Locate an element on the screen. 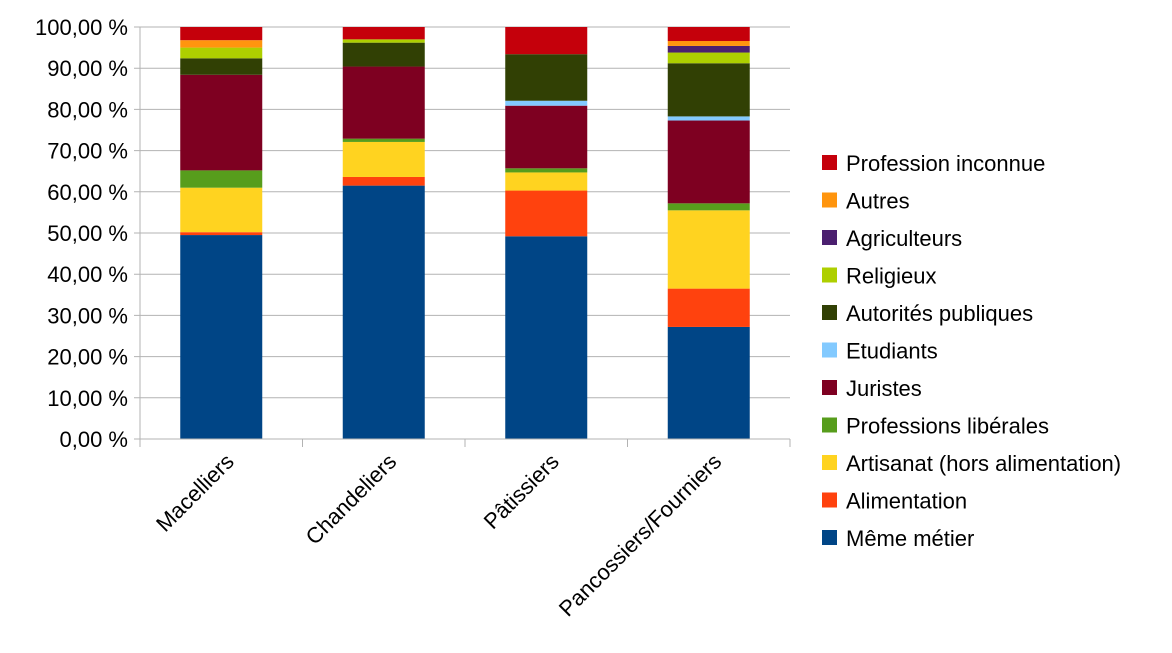  legend-label: Agriculteurs is located at coordinates (904, 238).